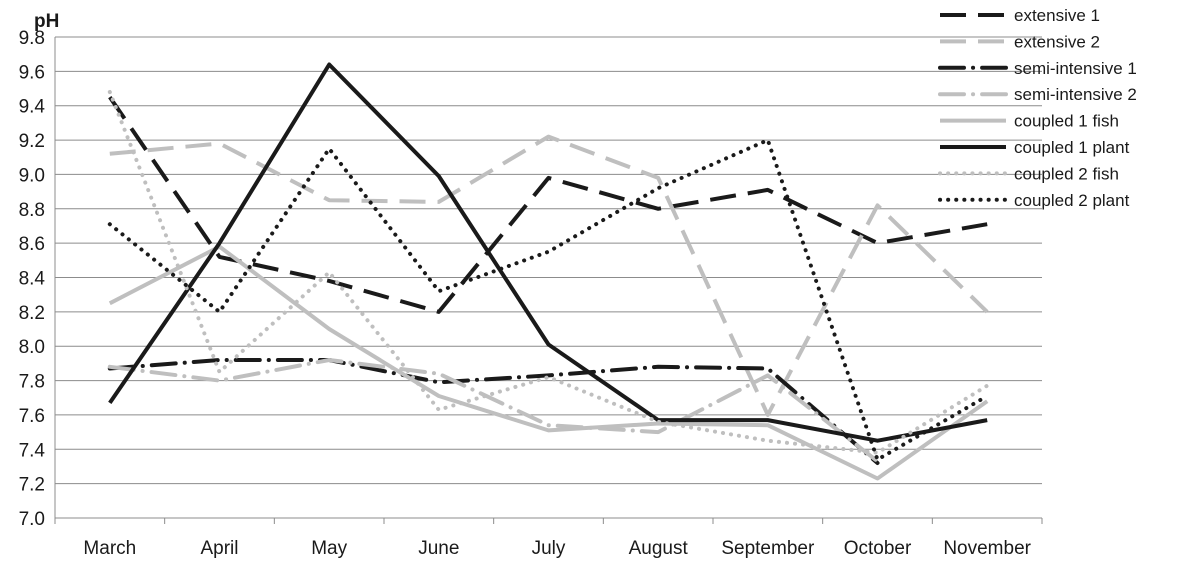  I want to click on y-tick-label: 7.0, so click(32, 519).